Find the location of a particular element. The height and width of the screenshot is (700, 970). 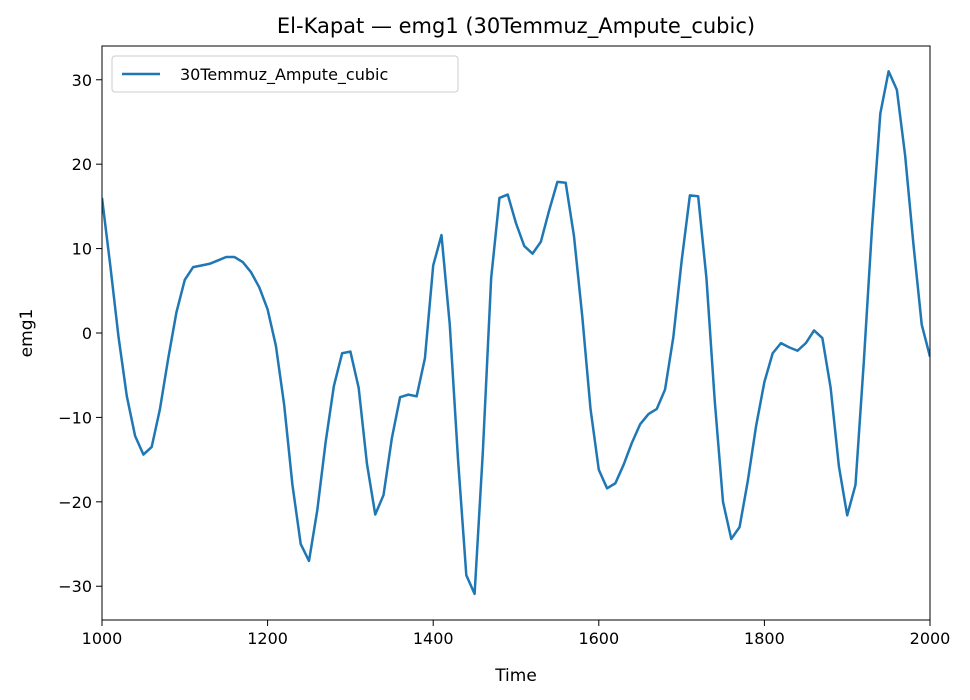

x-tick-label: 1800 is located at coordinates (764, 638).